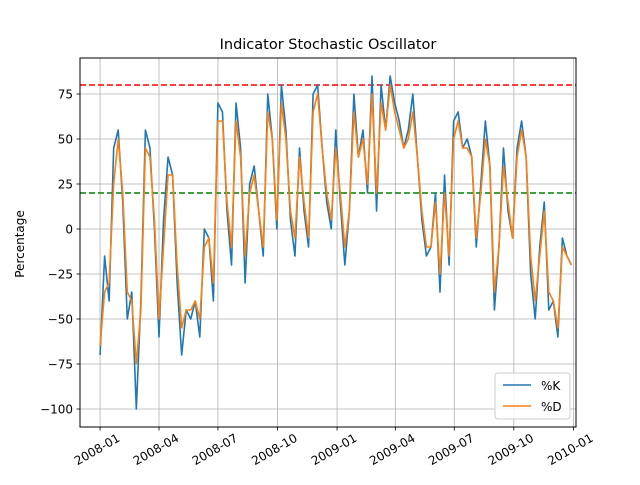 Image resolution: width=640 pixels, height=485 pixels. What do you see at coordinates (60, 252) in the screenshot?
I see `y-axis-ticks: 75 50 25 0 −25 −50 −75 −100` at bounding box center [60, 252].